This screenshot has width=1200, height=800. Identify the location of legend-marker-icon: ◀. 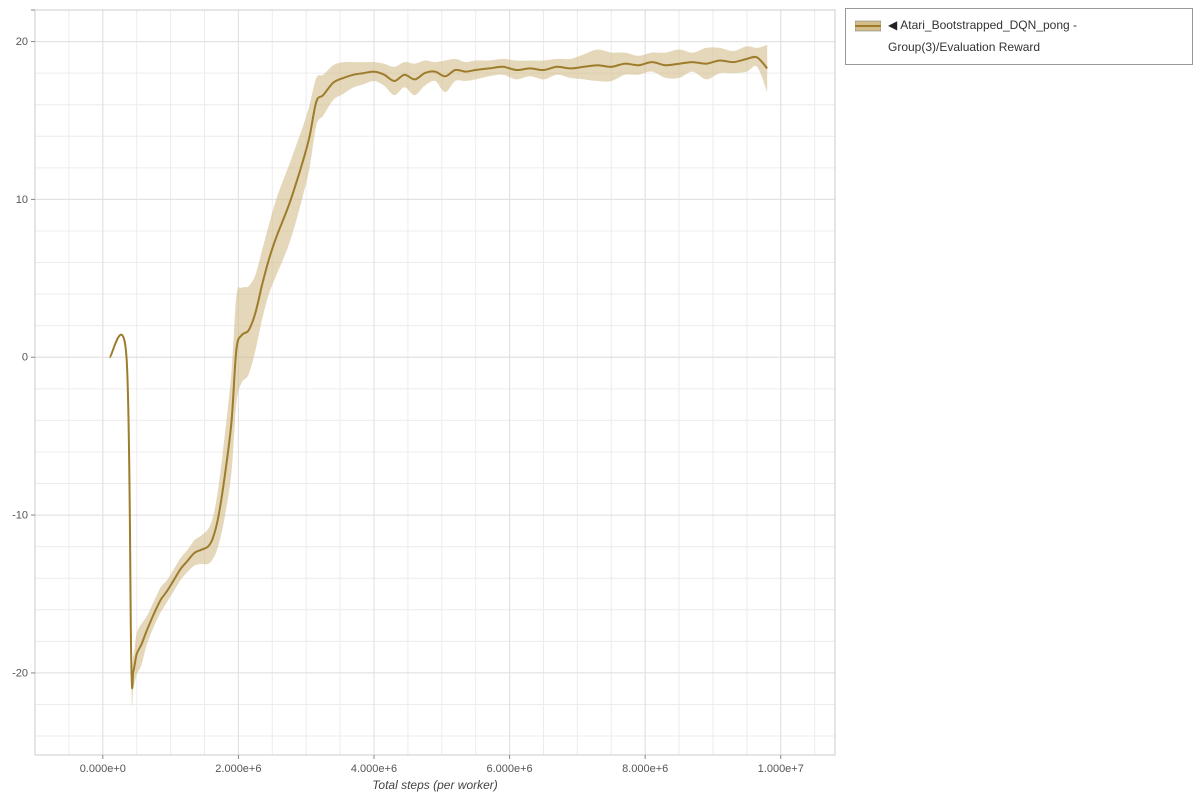
(893, 25).